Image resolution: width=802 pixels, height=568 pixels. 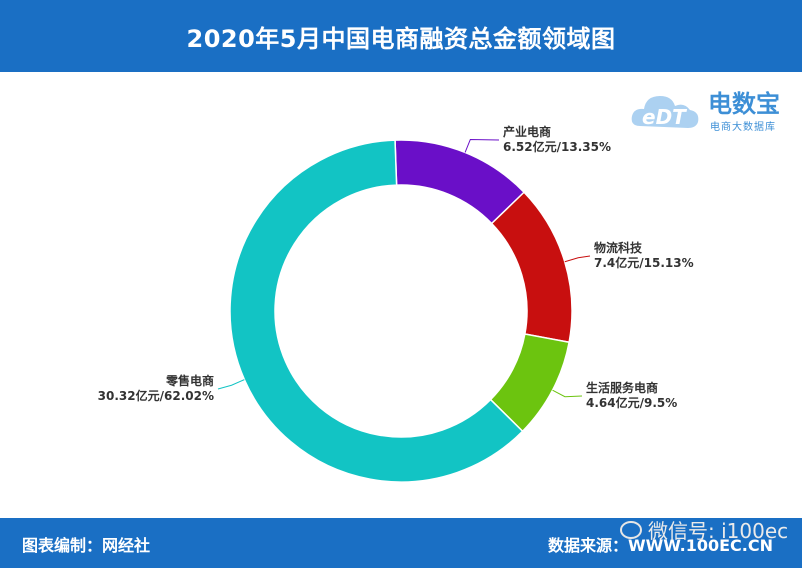 What do you see at coordinates (718, 531) in the screenshot?
I see `watermark-text: 微信号: i100ec` at bounding box center [718, 531].